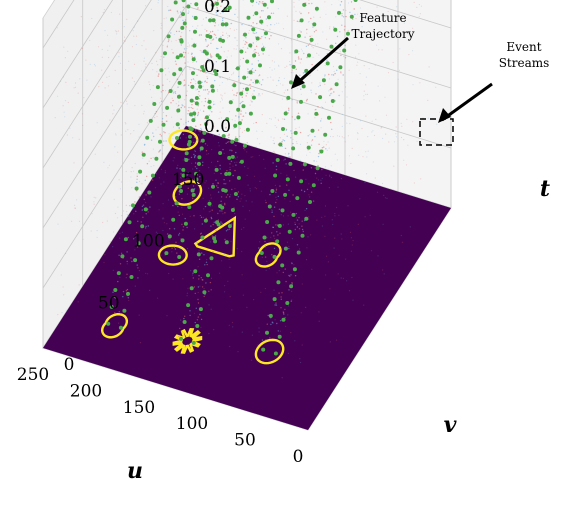 Image resolution: width=562 pixels, height=512 pixels. I want to click on tick-label-v: 150, so click(188, 180).